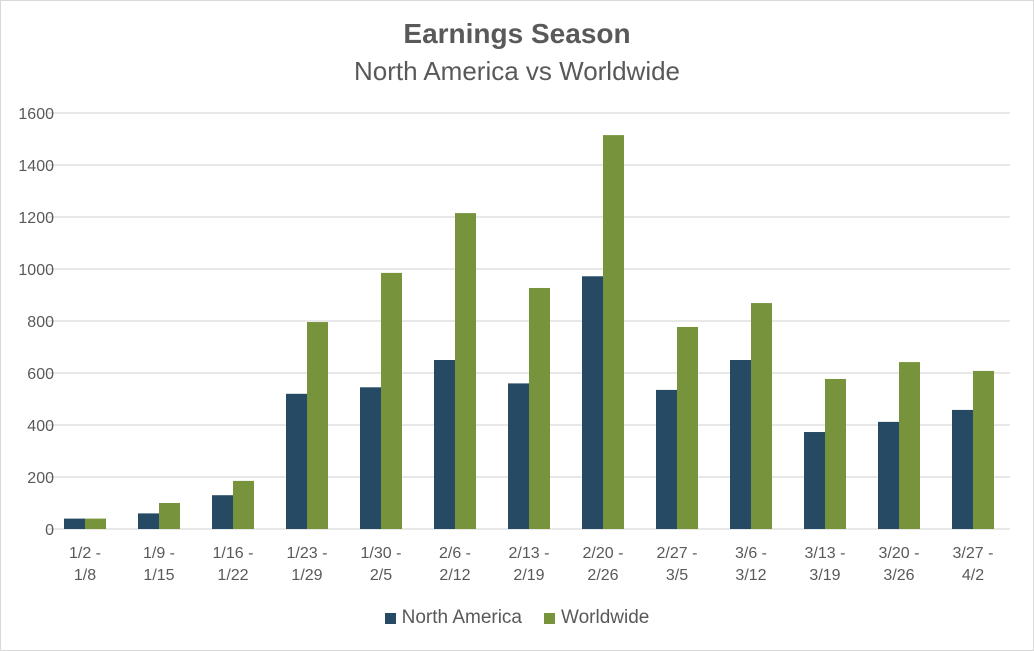 This screenshot has width=1034, height=651. What do you see at coordinates (49, 530) in the screenshot?
I see `y-tick-label: 0` at bounding box center [49, 530].